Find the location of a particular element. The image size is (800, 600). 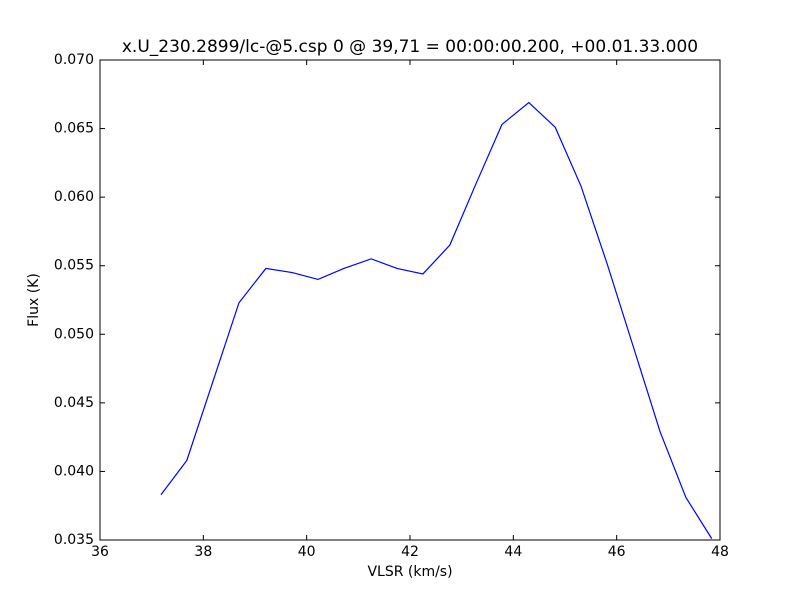

y-tick-label: 0.045 is located at coordinates (74, 403).